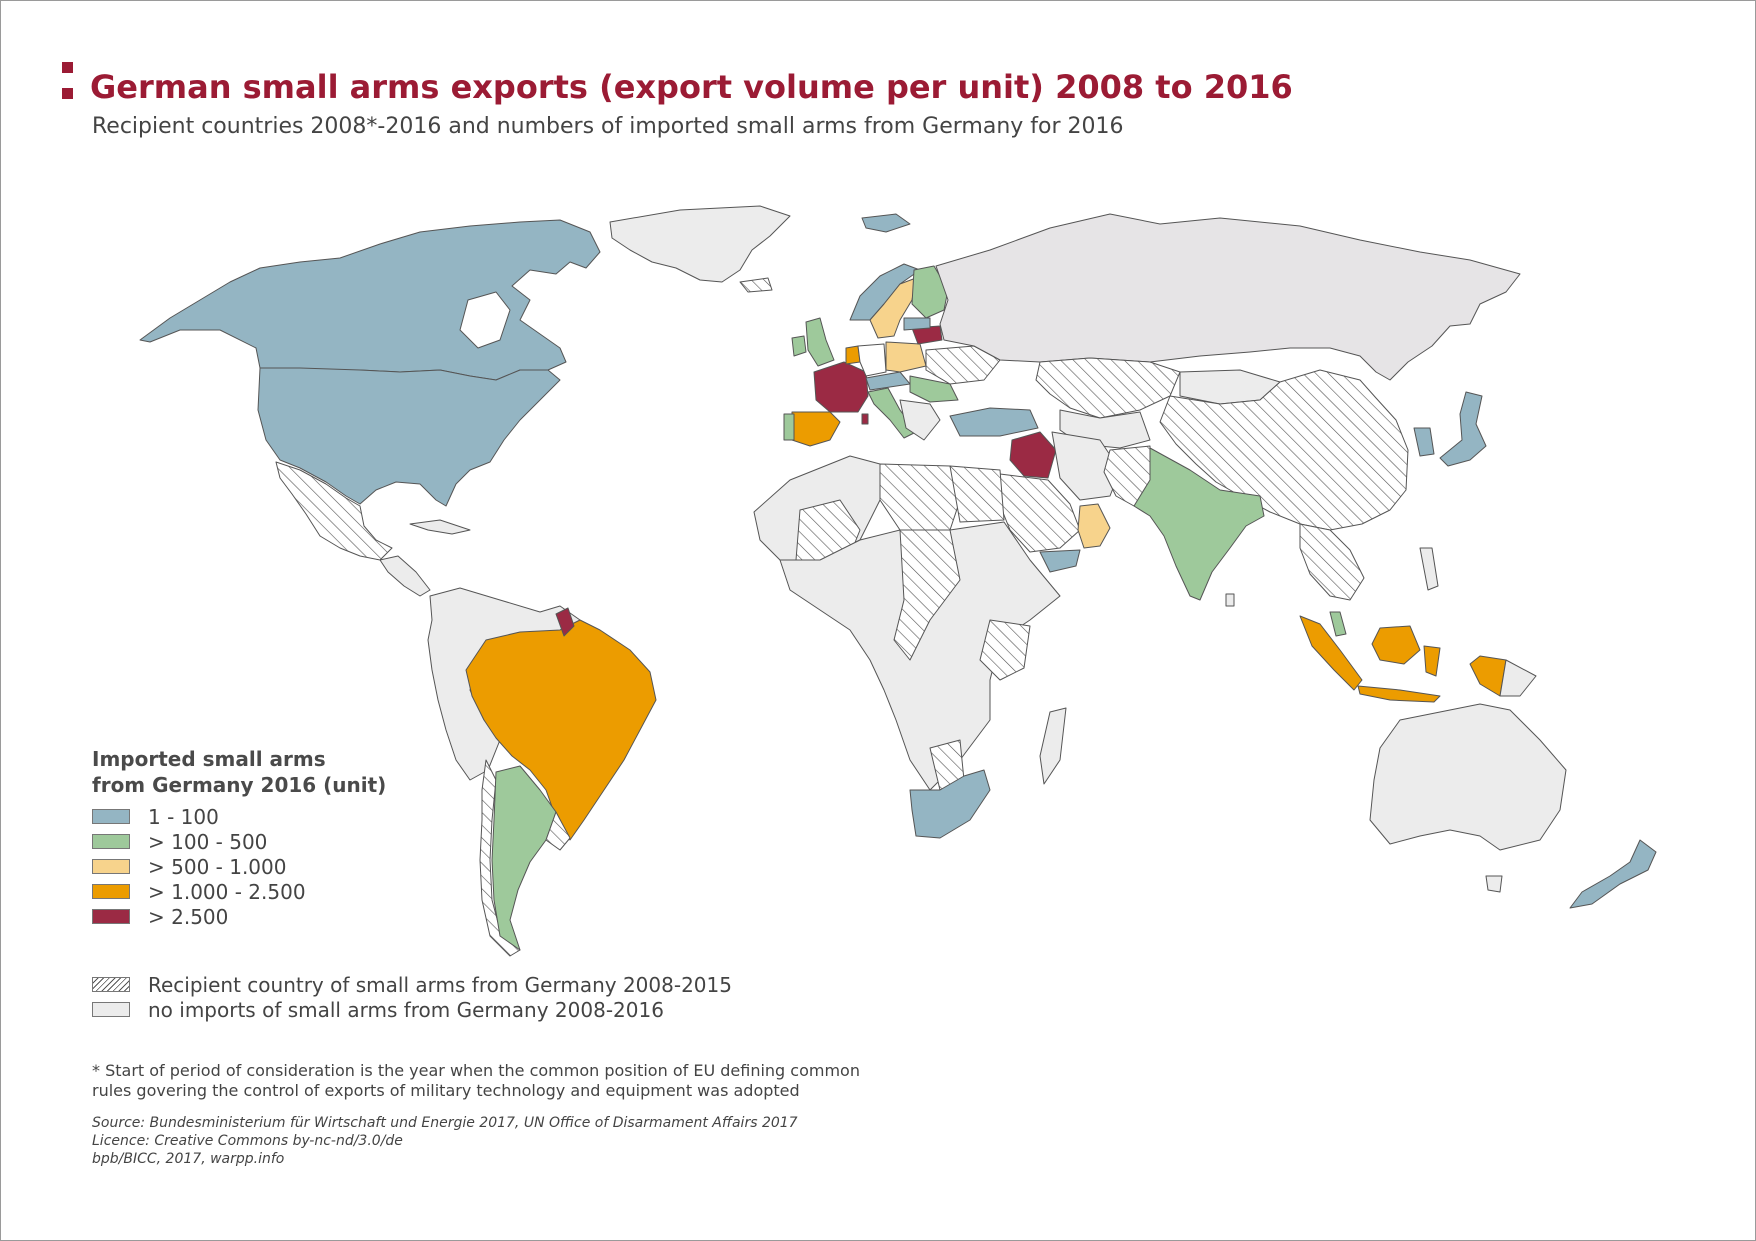 The height and width of the screenshot is (1241, 1756). I want to click on libya, so click(920, 497).